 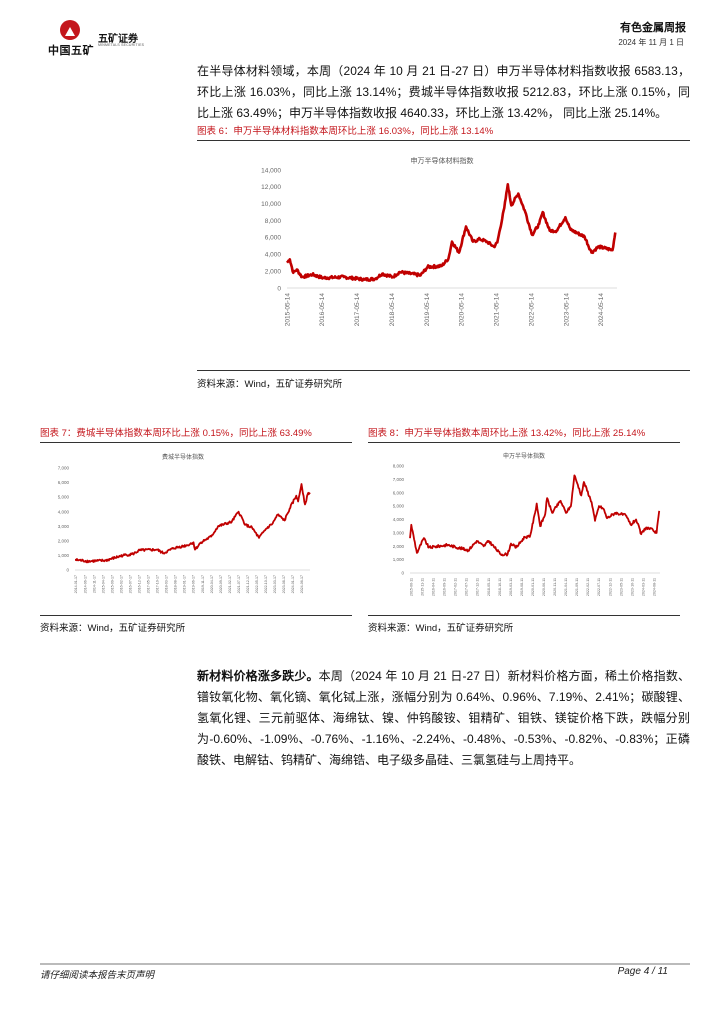 I want to click on x-tick-label: 2017-10-17, so click(x=158, y=584).